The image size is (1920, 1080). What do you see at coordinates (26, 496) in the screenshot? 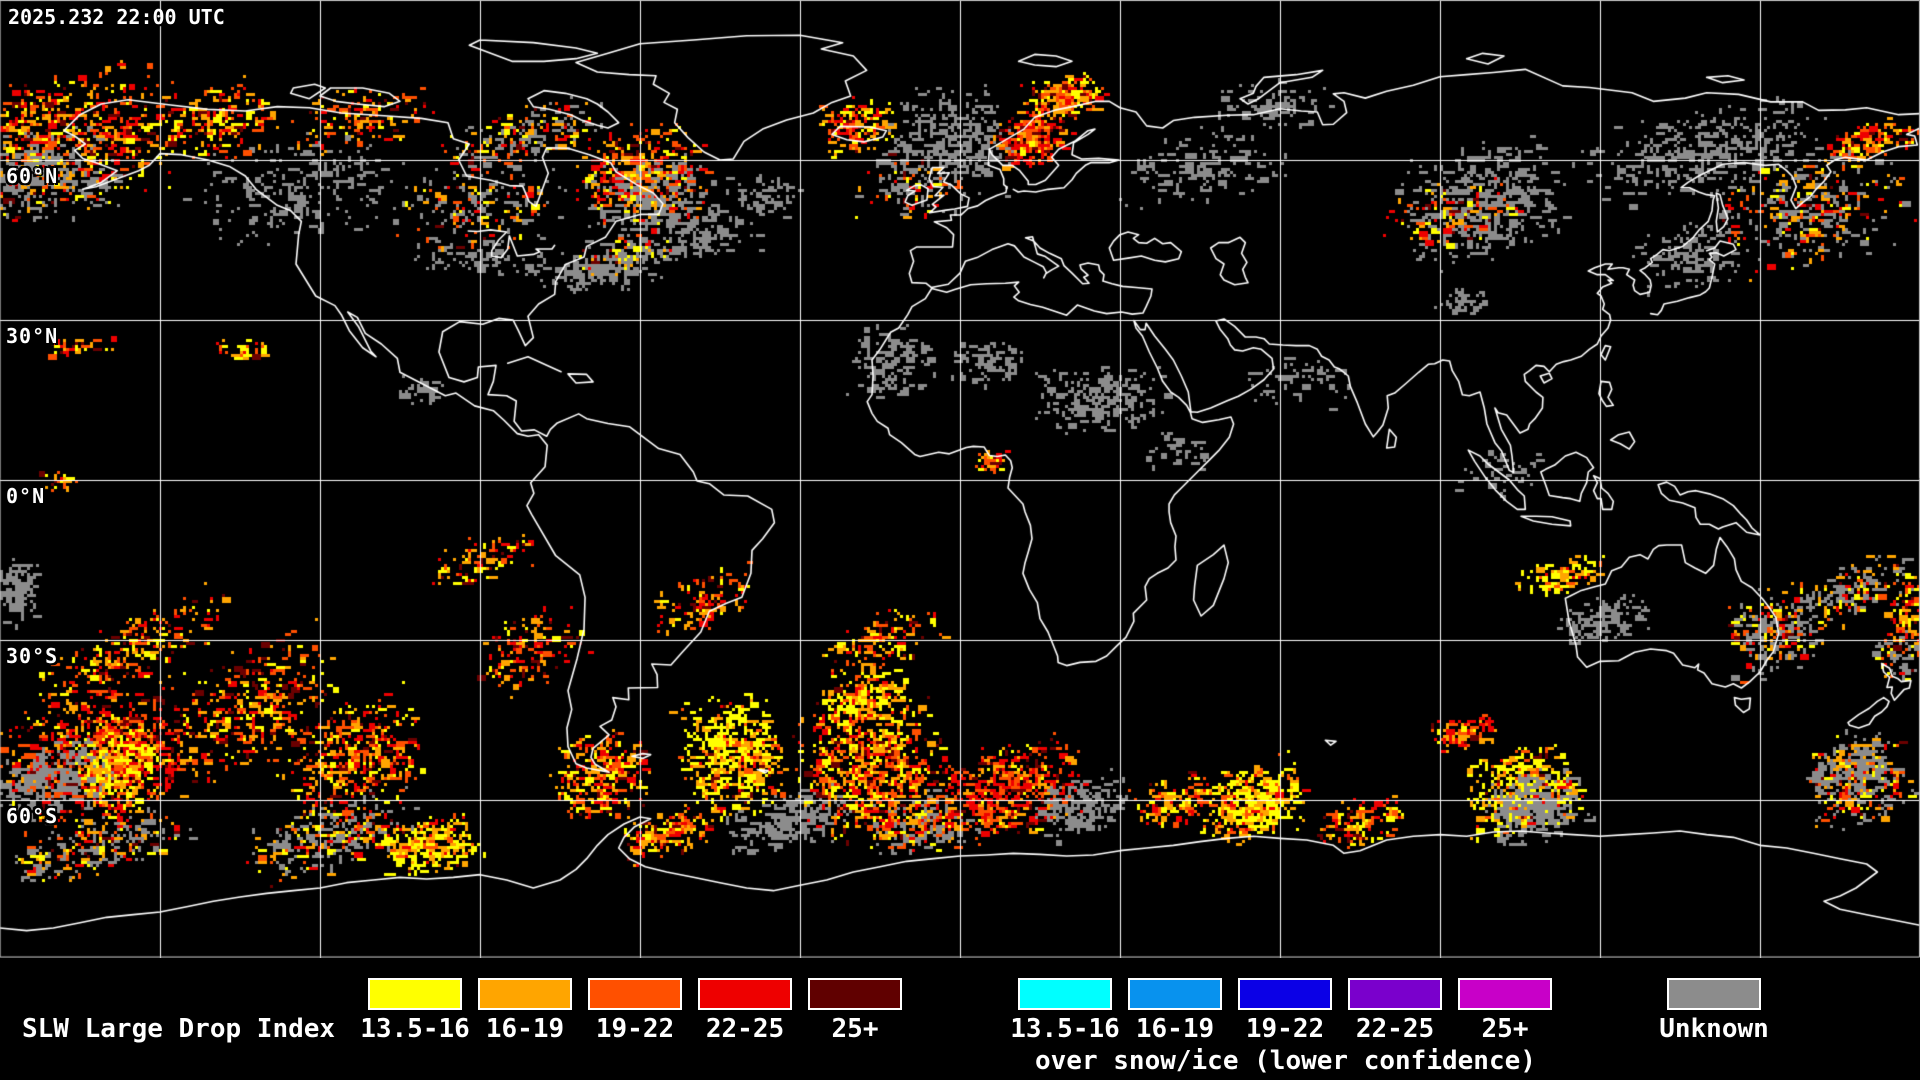
I see `lat-label-0n: 0°N` at bounding box center [26, 496].